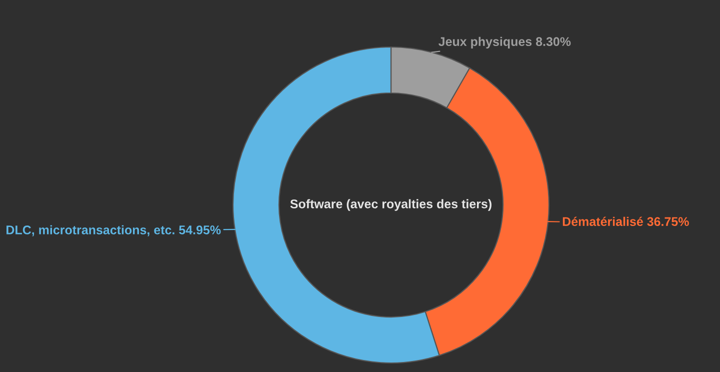 This screenshot has width=720, height=372. What do you see at coordinates (625, 221) in the screenshot?
I see `slice-label: Dématérialisé 36.75%` at bounding box center [625, 221].